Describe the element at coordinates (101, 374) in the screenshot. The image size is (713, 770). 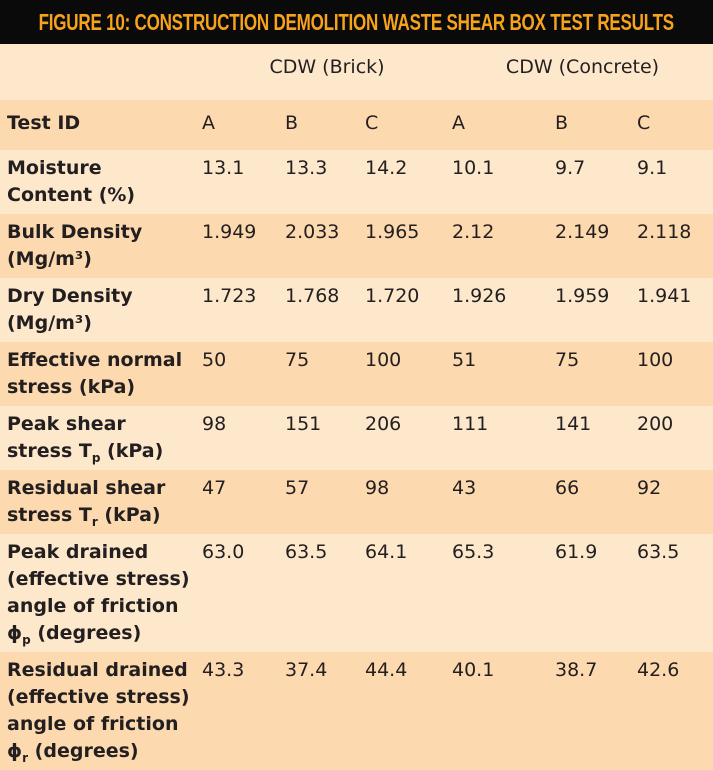
I see `row-label: Effective normal stress (kPa)` at that location.